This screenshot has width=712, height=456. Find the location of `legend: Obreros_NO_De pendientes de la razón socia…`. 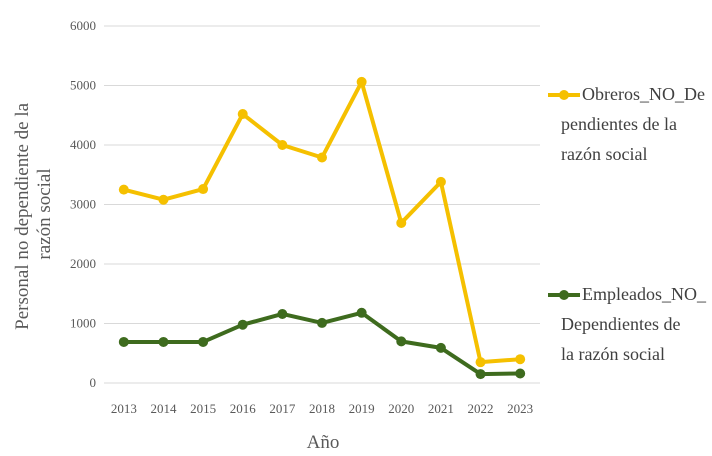

legend: Obreros_NO_De pendientes de la razón socia… is located at coordinates (627, 224).